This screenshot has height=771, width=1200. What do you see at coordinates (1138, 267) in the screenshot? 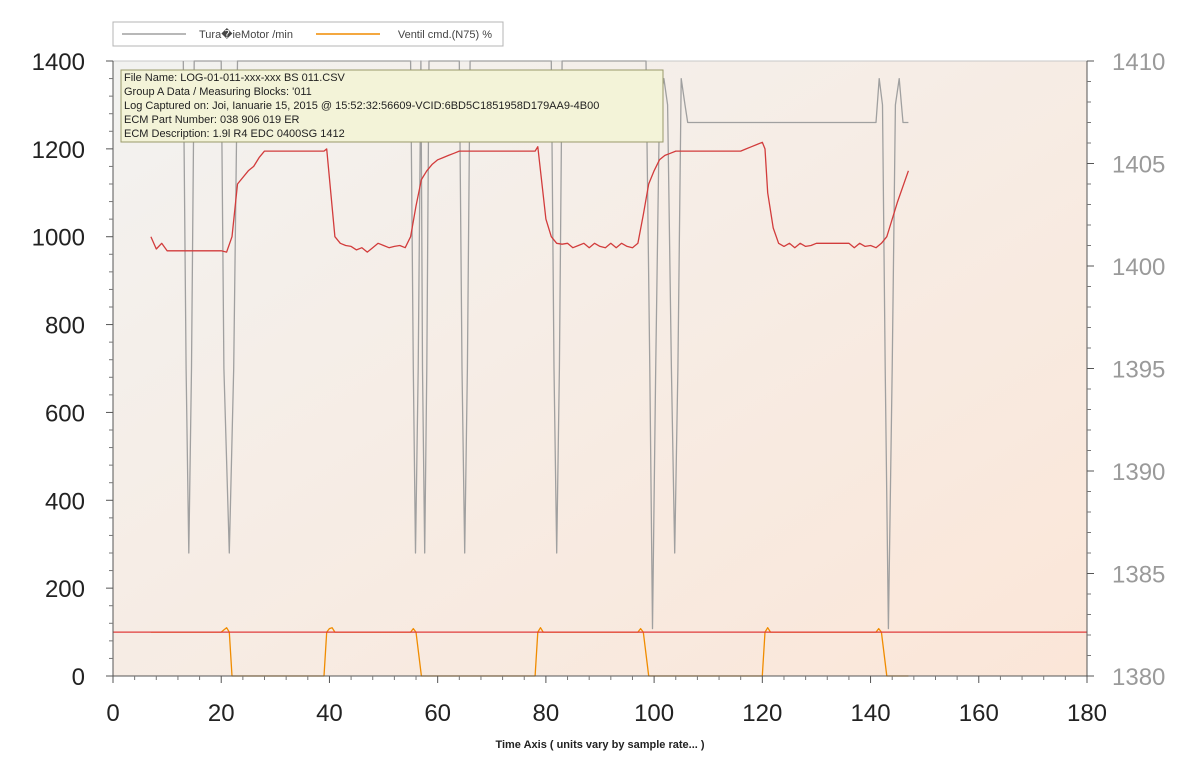
I see `y-right-tick-label-4: 1400` at bounding box center [1138, 267].